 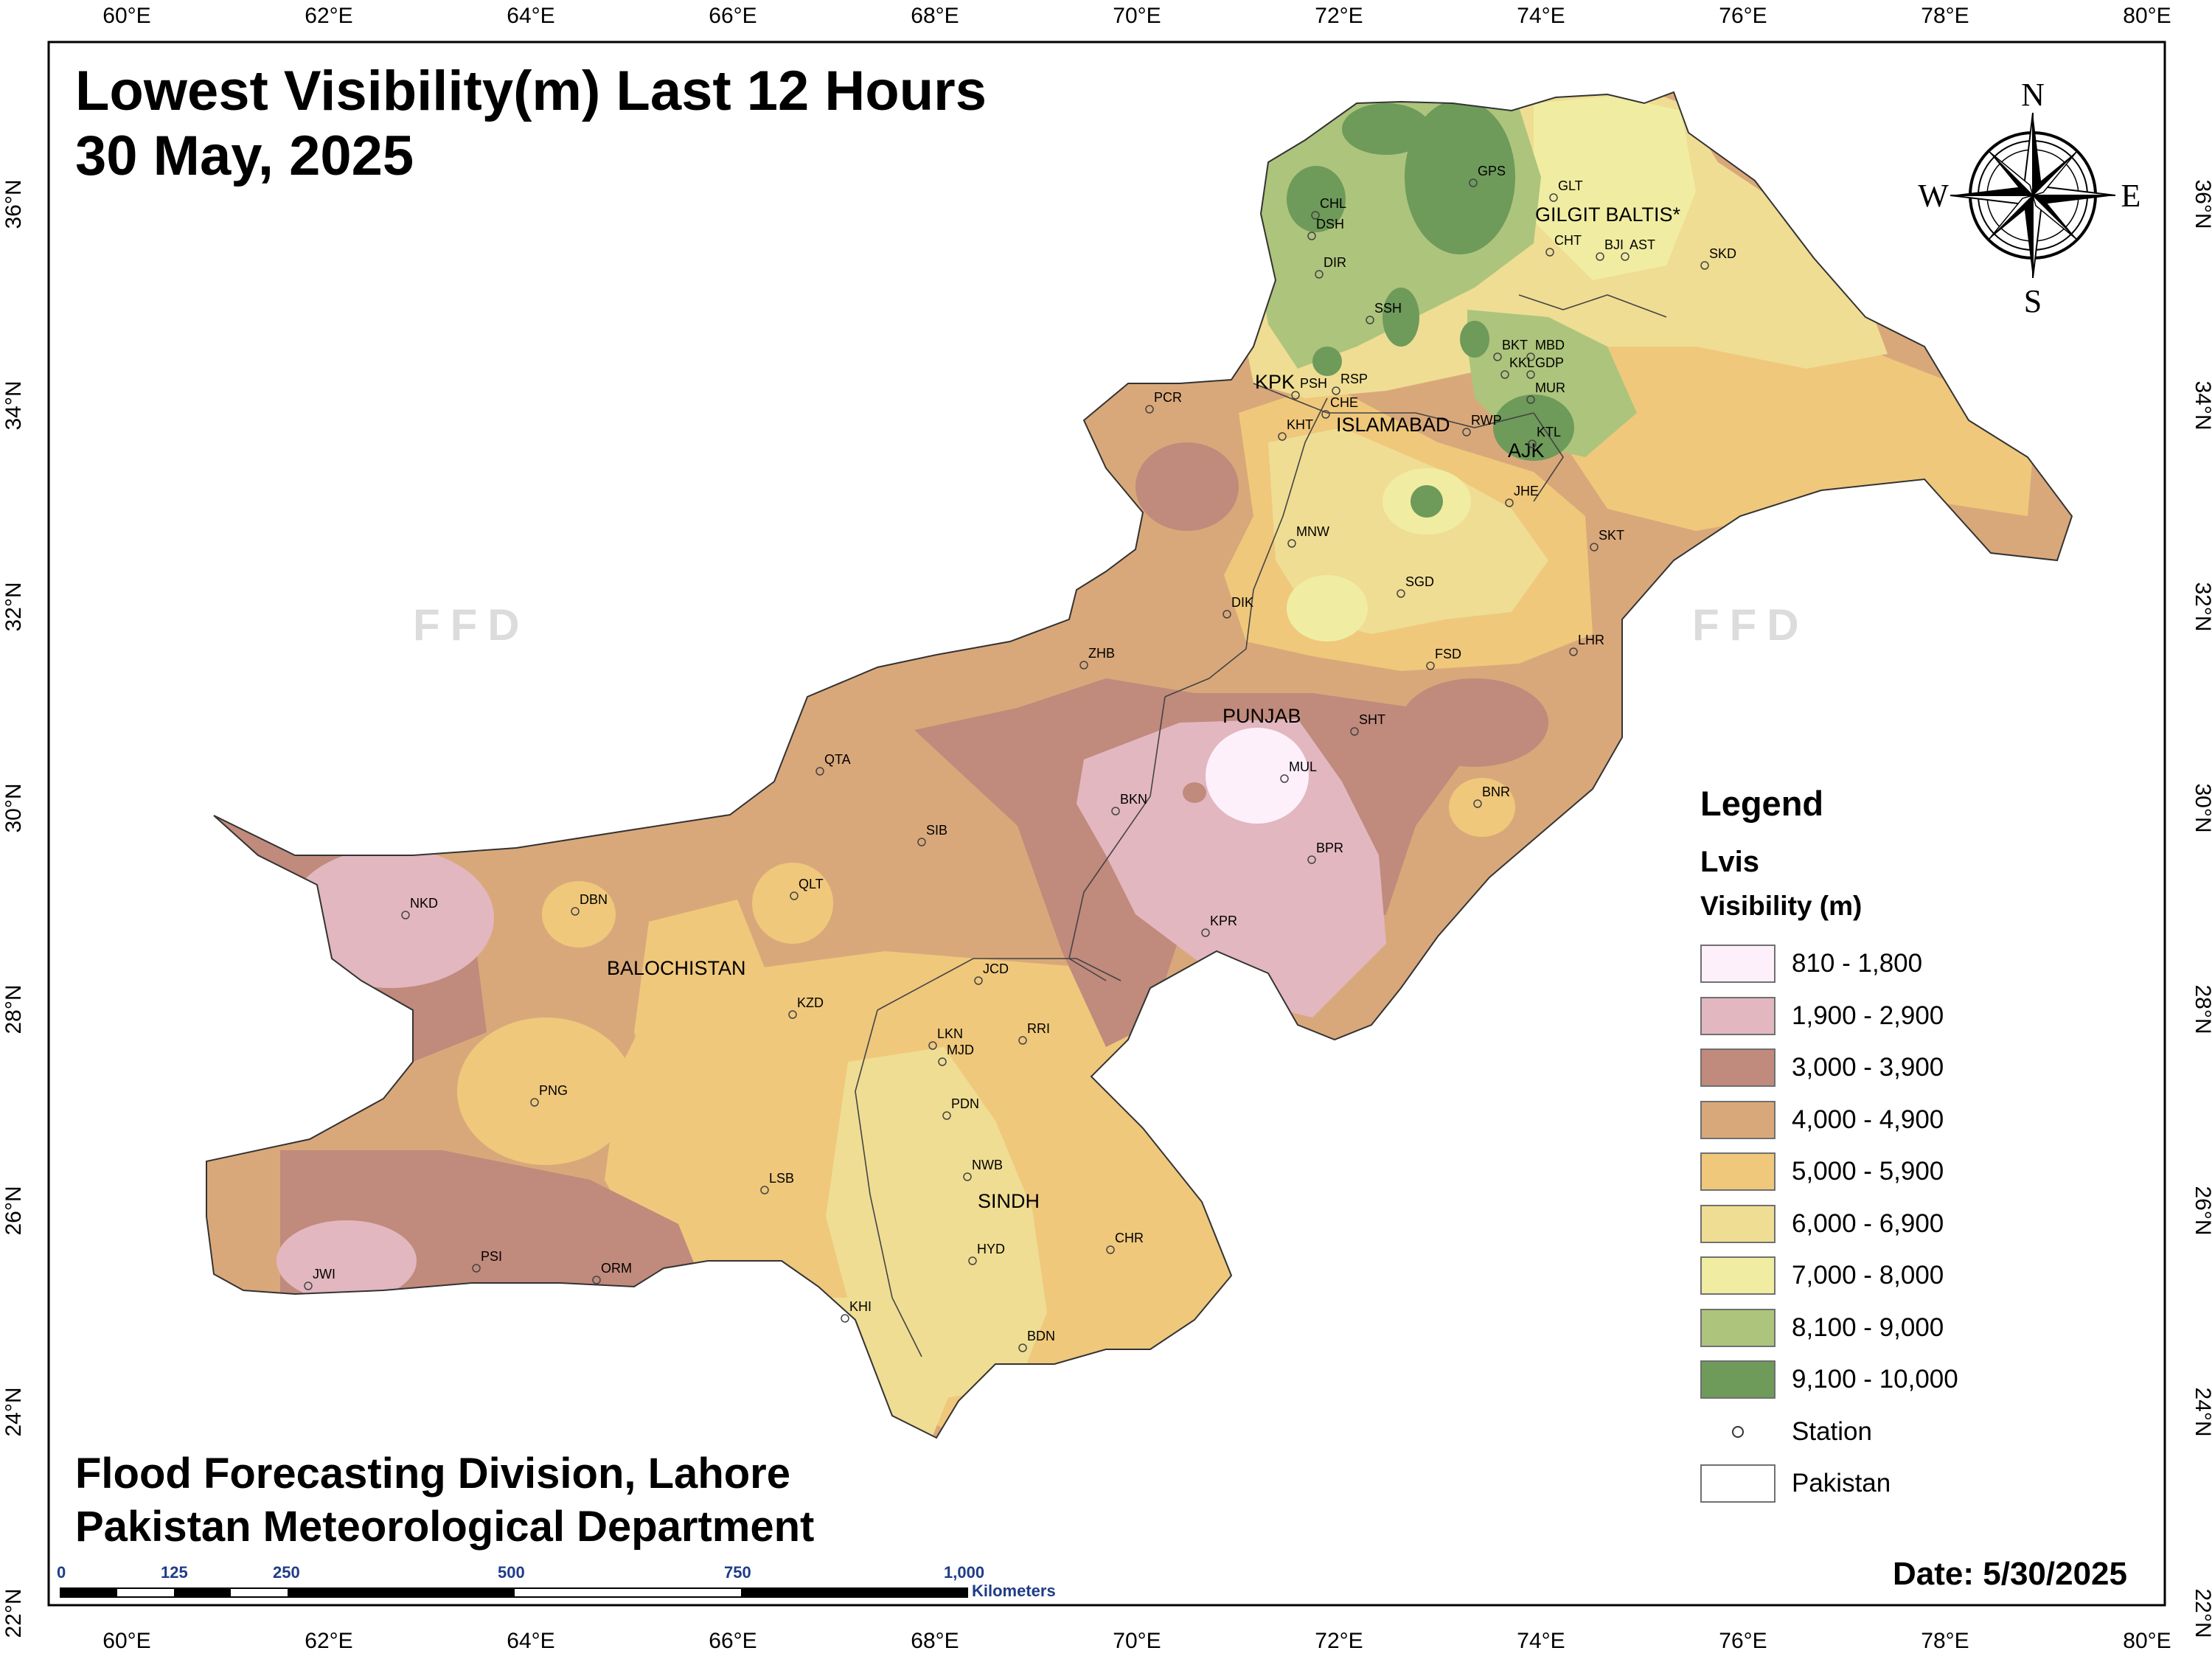 I want to click on organization-line-2: Pakistan Meteorological Department, so click(x=445, y=1527).